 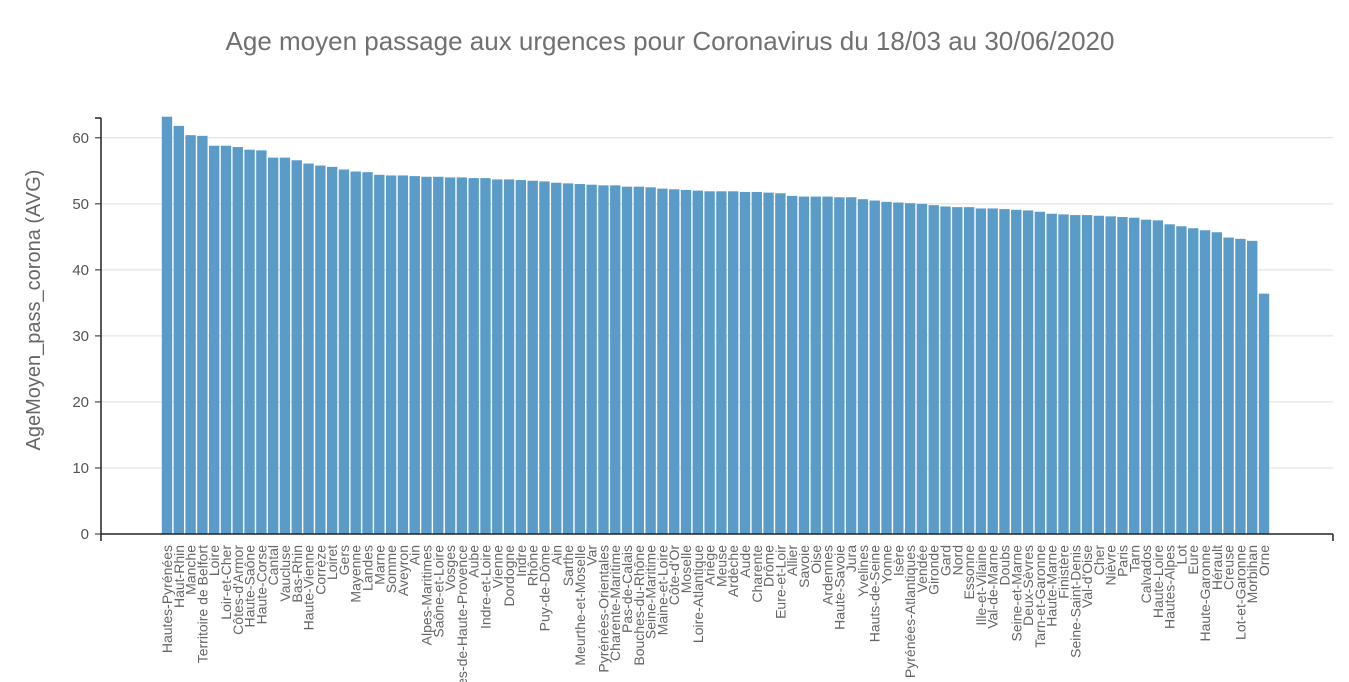 I want to click on x-tick-label: Rhône, so click(x=533, y=565).